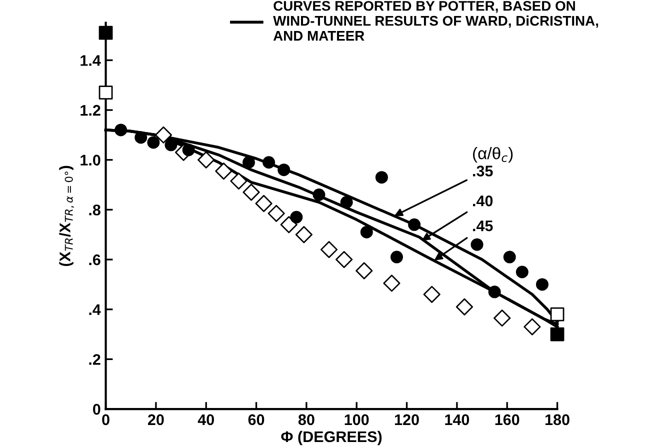 The image size is (645, 448). Describe the element at coordinates (94, 359) in the screenshot. I see `y-tick-label: .2` at that location.